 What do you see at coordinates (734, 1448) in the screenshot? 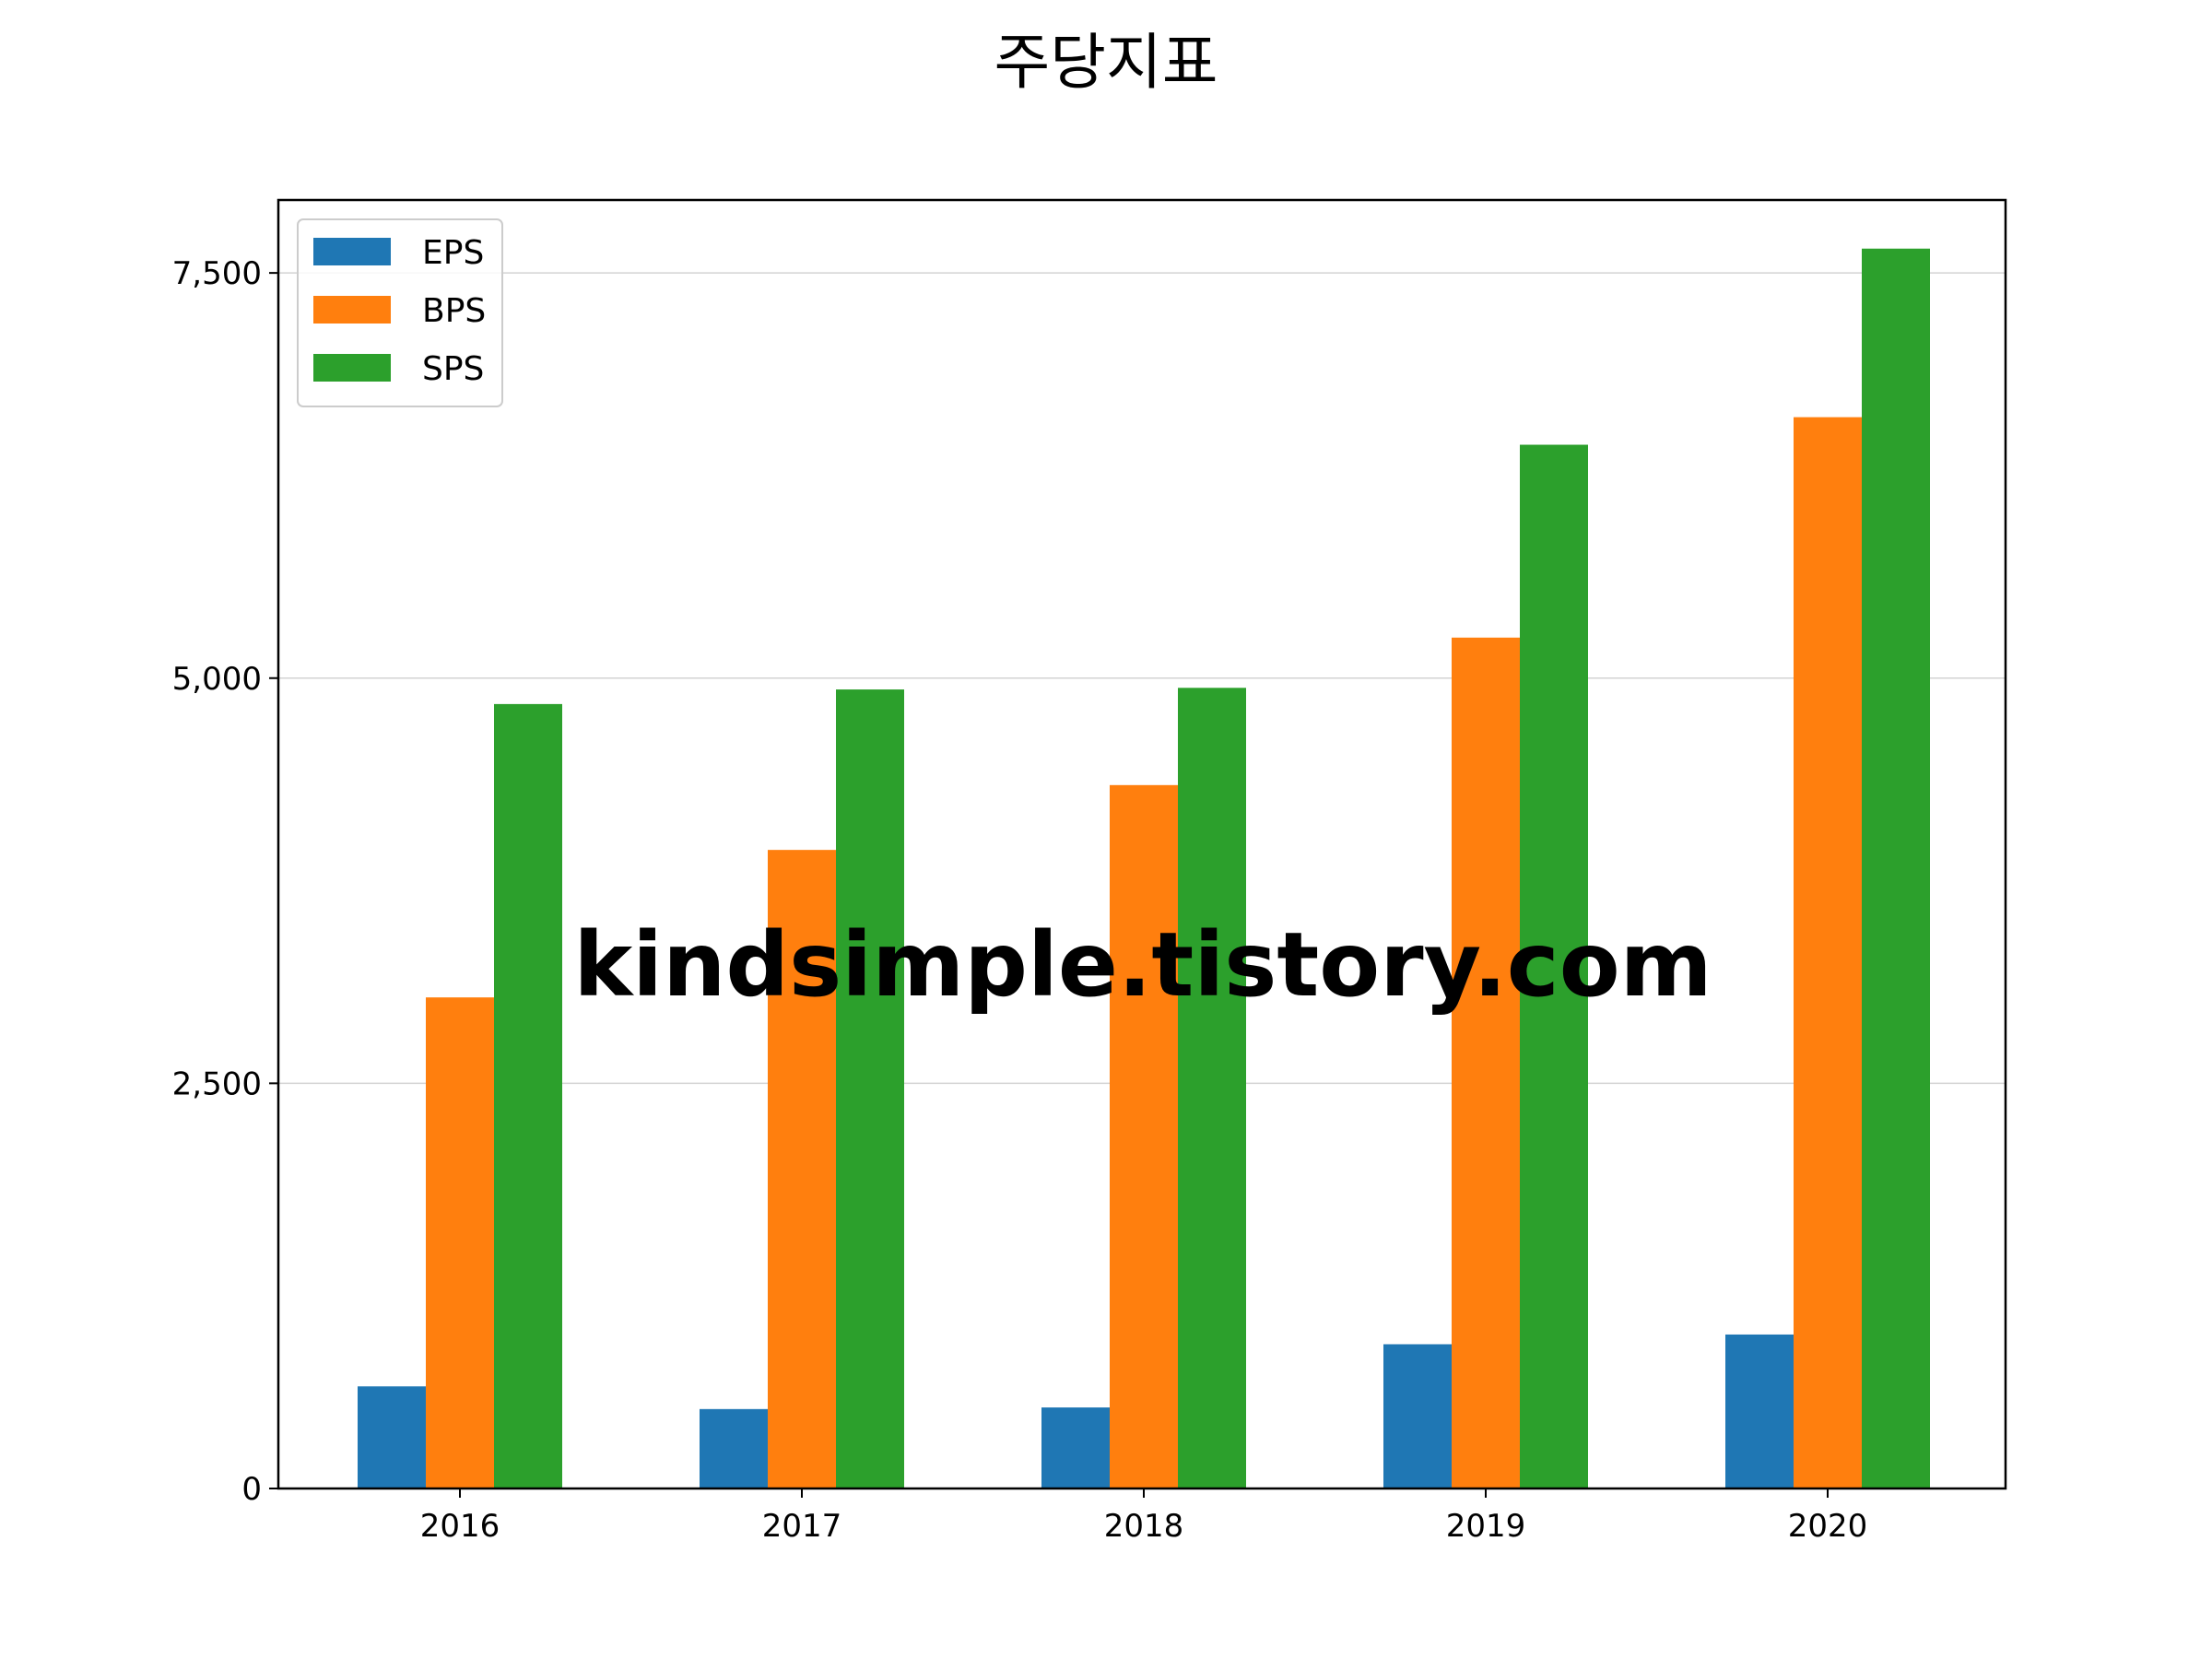
I see `bar-eps-2017` at bounding box center [734, 1448].